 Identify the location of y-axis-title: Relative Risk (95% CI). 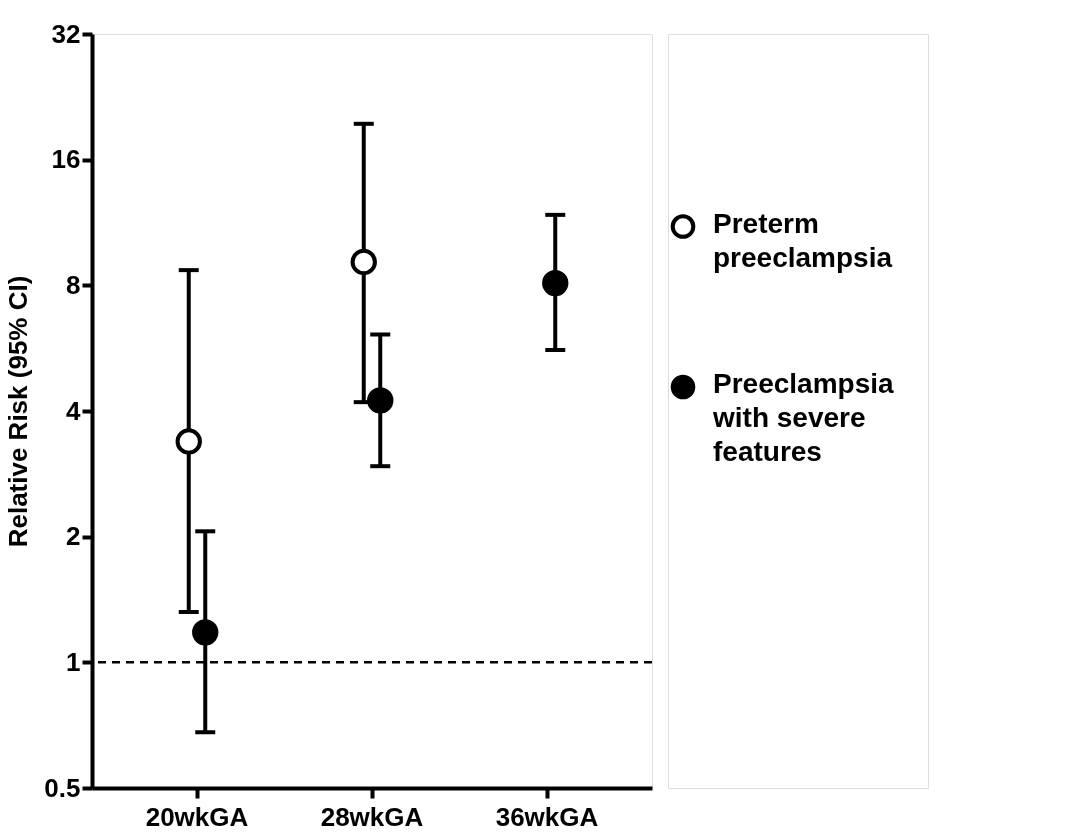
(18, 411).